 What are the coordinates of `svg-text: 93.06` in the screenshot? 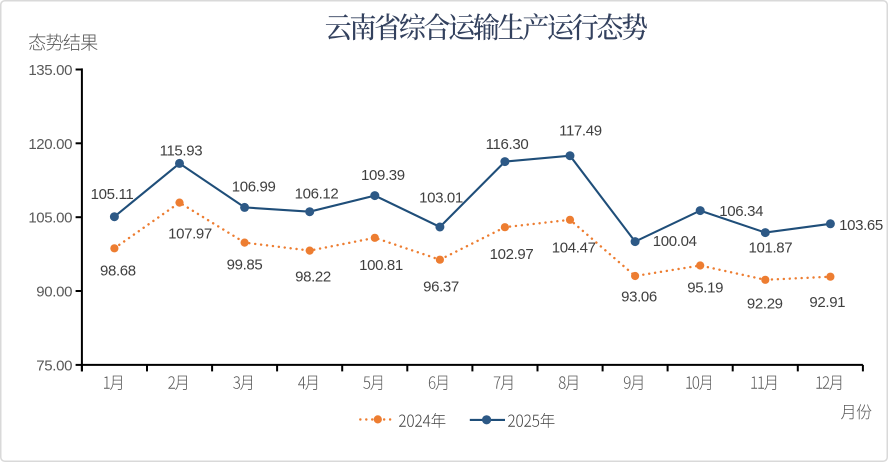 It's located at (639, 296).